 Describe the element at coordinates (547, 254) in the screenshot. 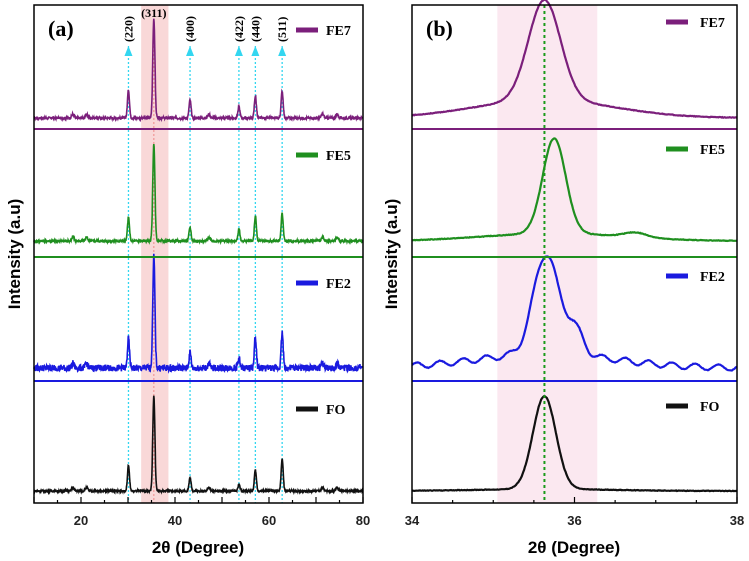

I see `highlight-band-b` at that location.